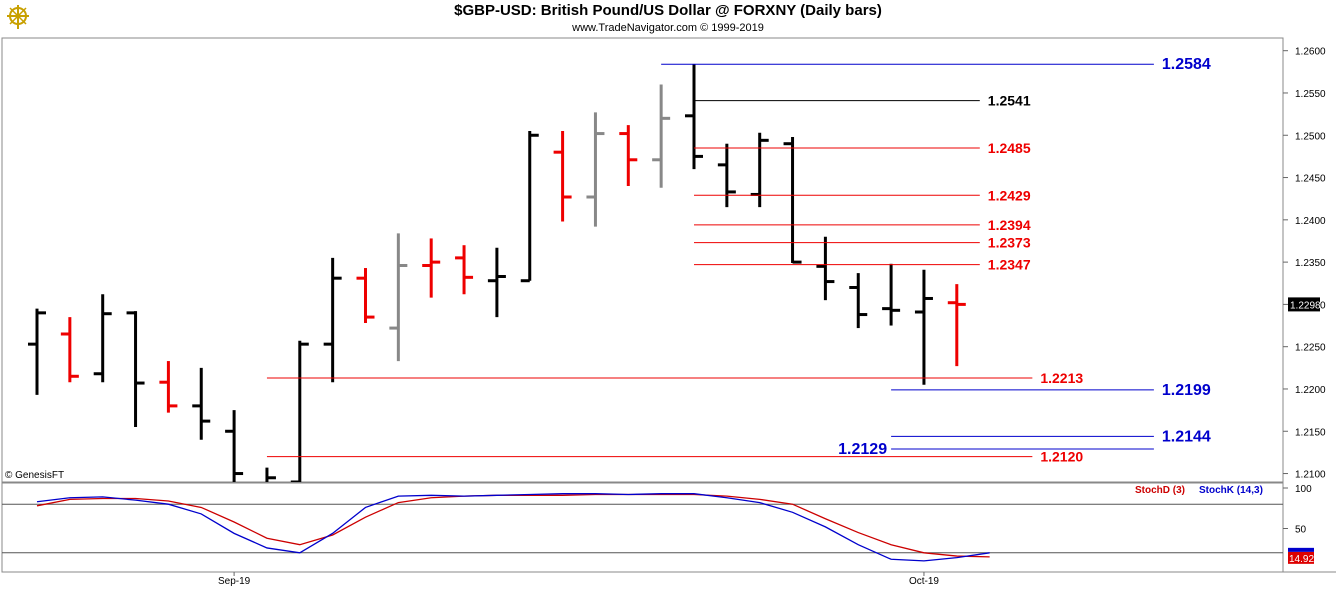 The height and width of the screenshot is (591, 1336). I want to click on level-label: 1.2129, so click(862, 449).